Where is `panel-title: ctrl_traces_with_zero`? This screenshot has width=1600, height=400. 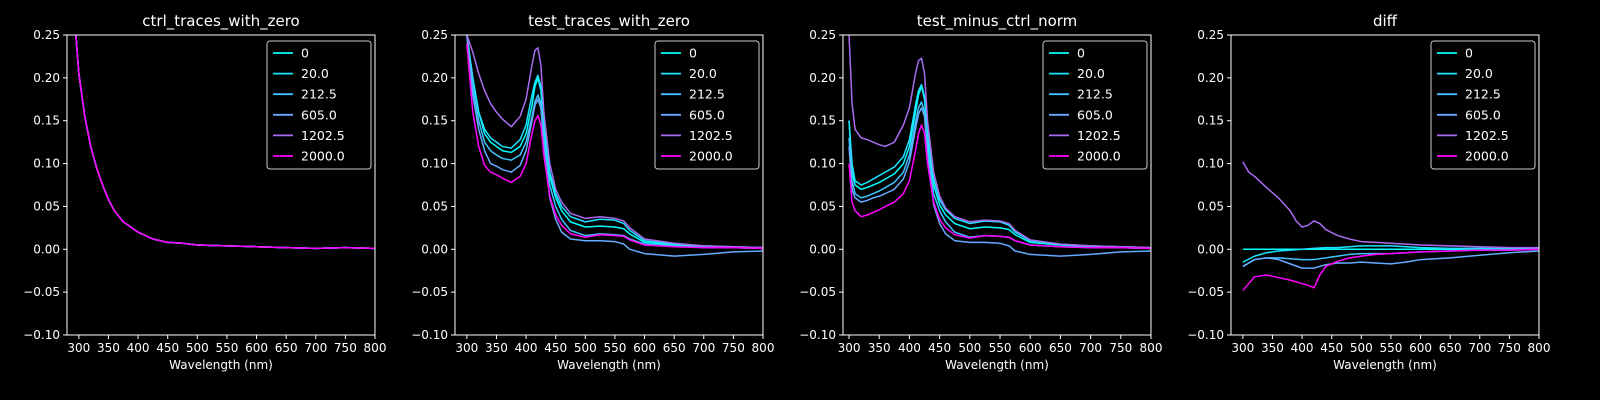
panel-title: ctrl_traces_with_zero is located at coordinates (220, 21).